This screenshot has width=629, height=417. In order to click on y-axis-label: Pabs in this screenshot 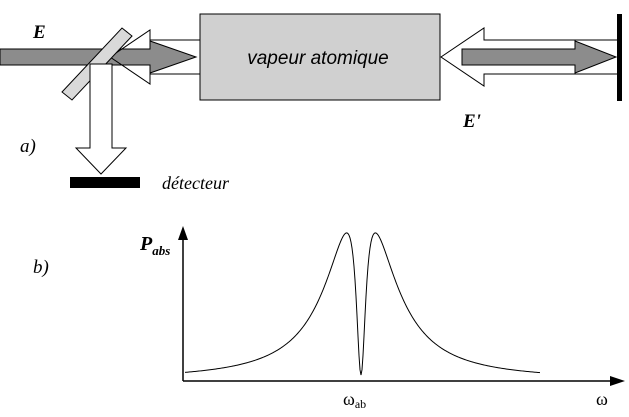, I will do `click(154, 245)`.